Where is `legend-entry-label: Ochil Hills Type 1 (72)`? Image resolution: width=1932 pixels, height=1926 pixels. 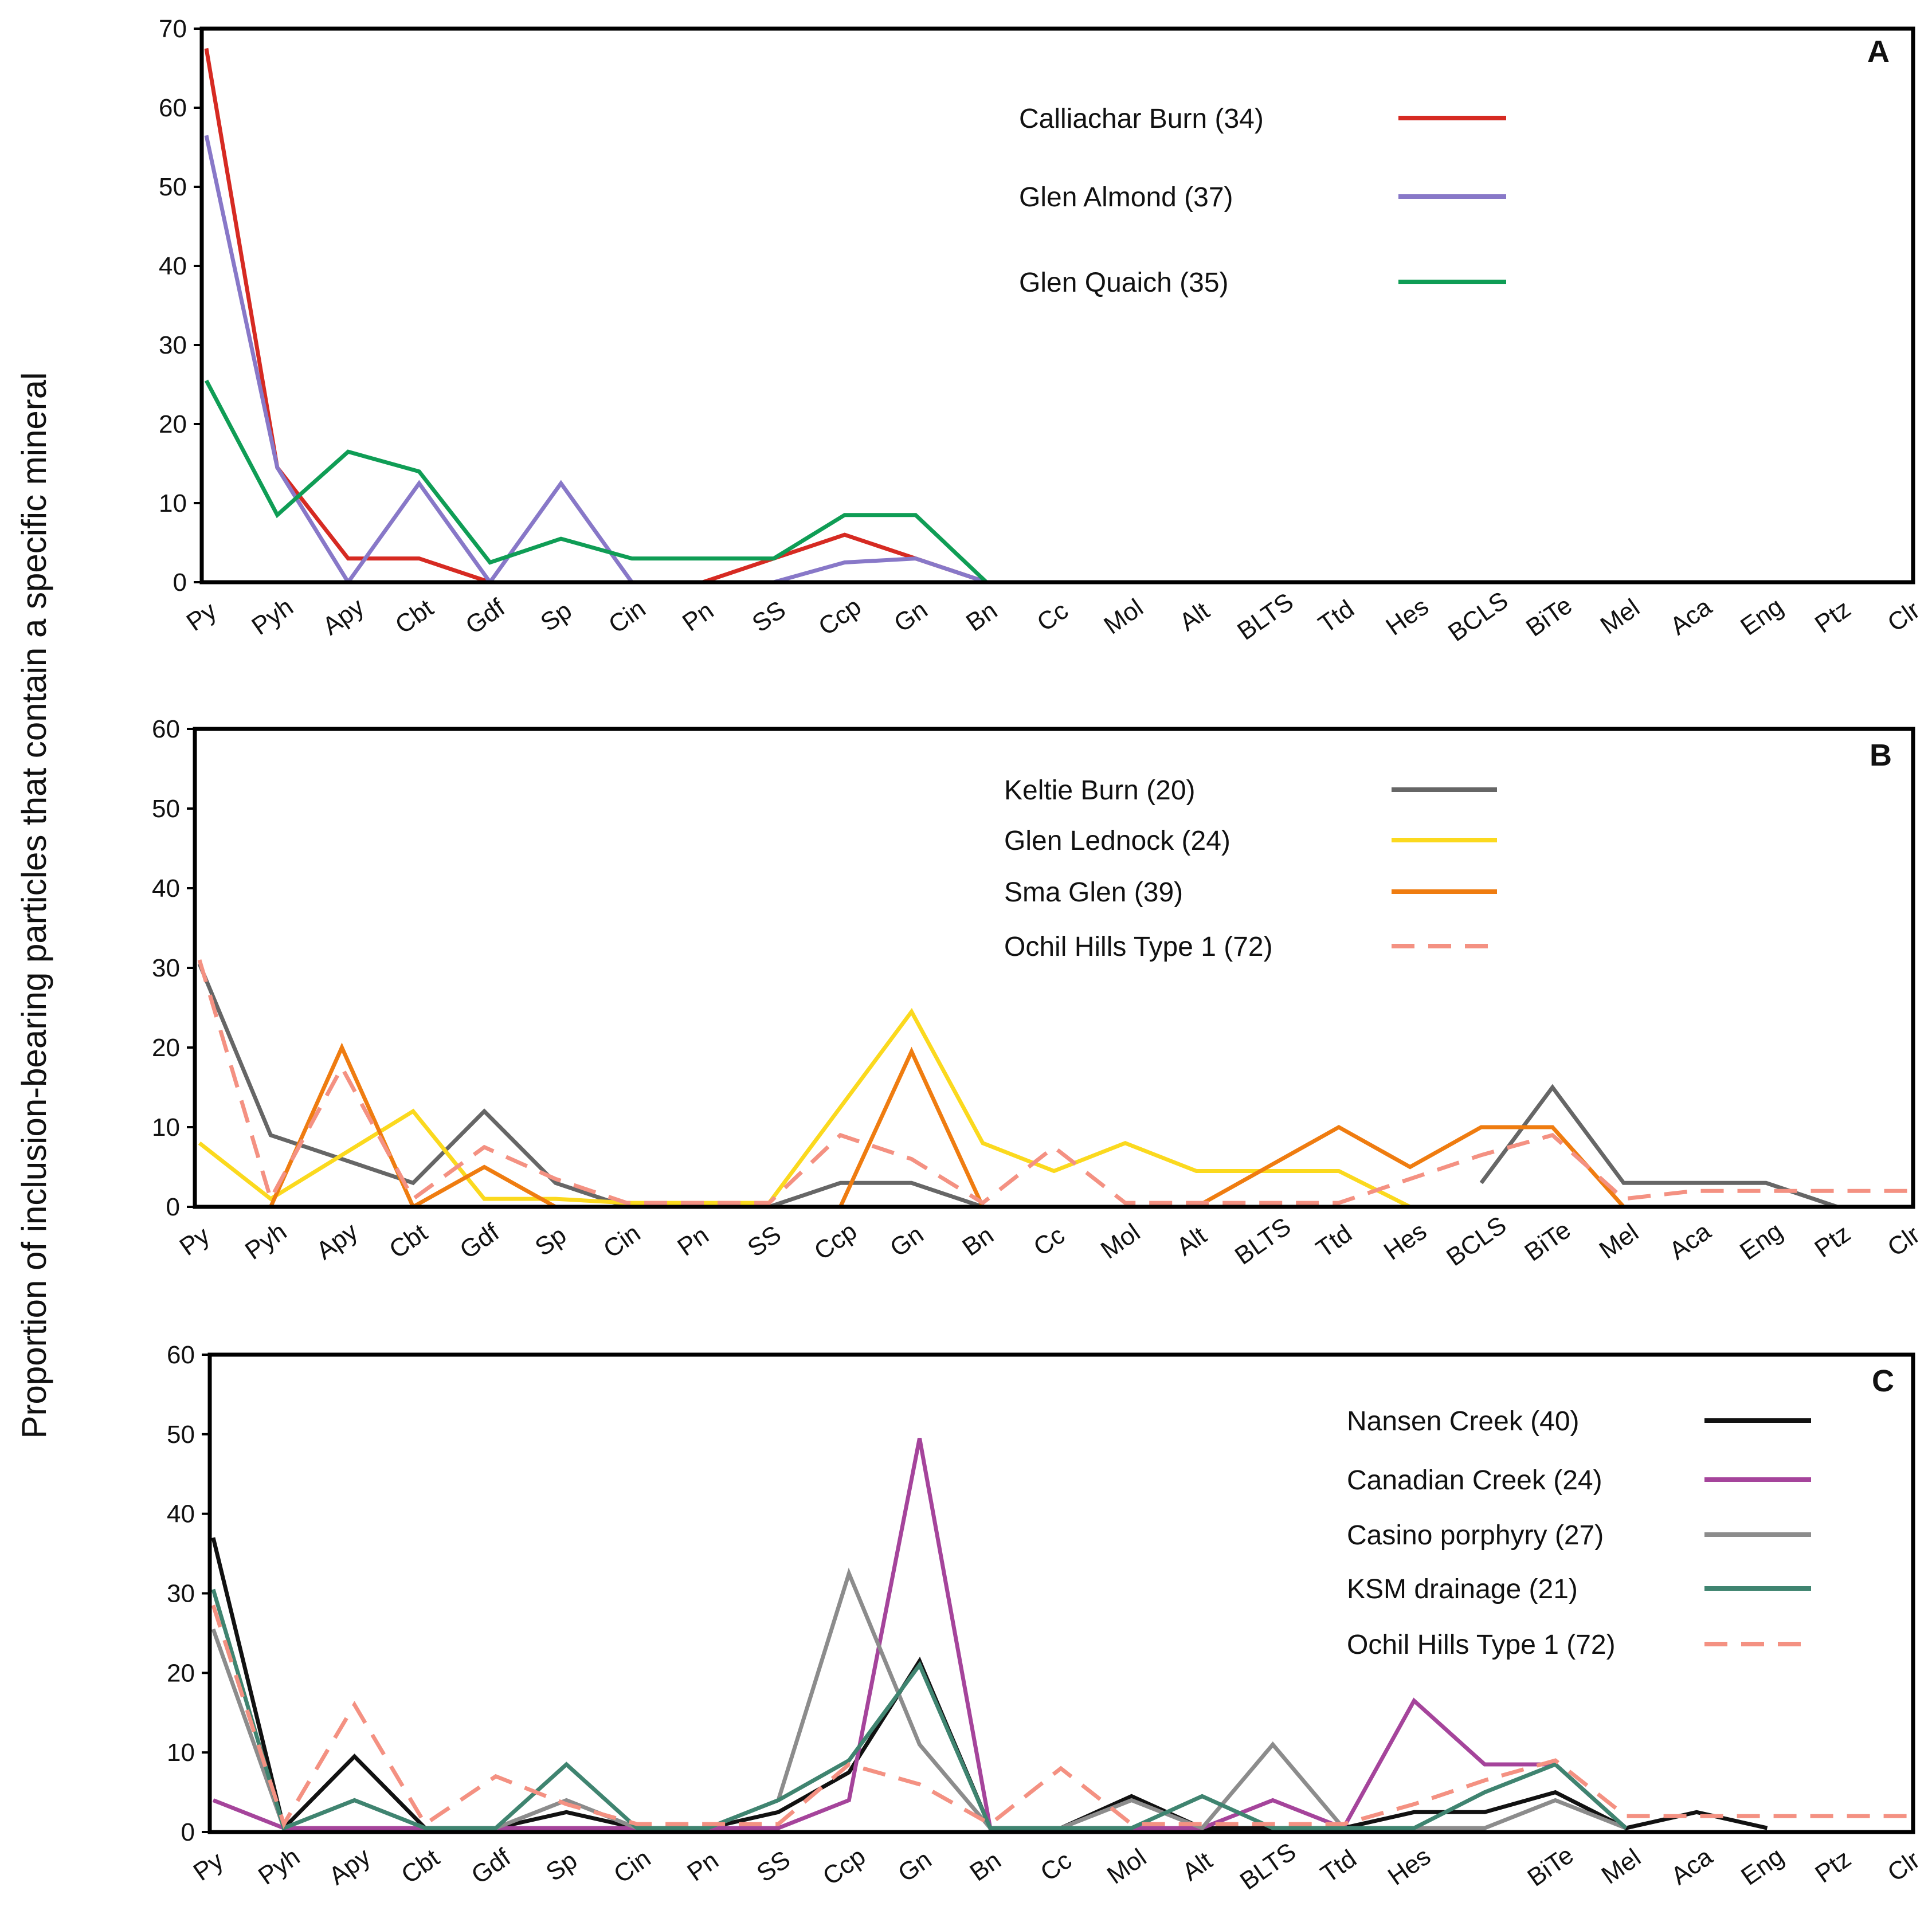 legend-entry-label: Ochil Hills Type 1 (72) is located at coordinates (1481, 1645).